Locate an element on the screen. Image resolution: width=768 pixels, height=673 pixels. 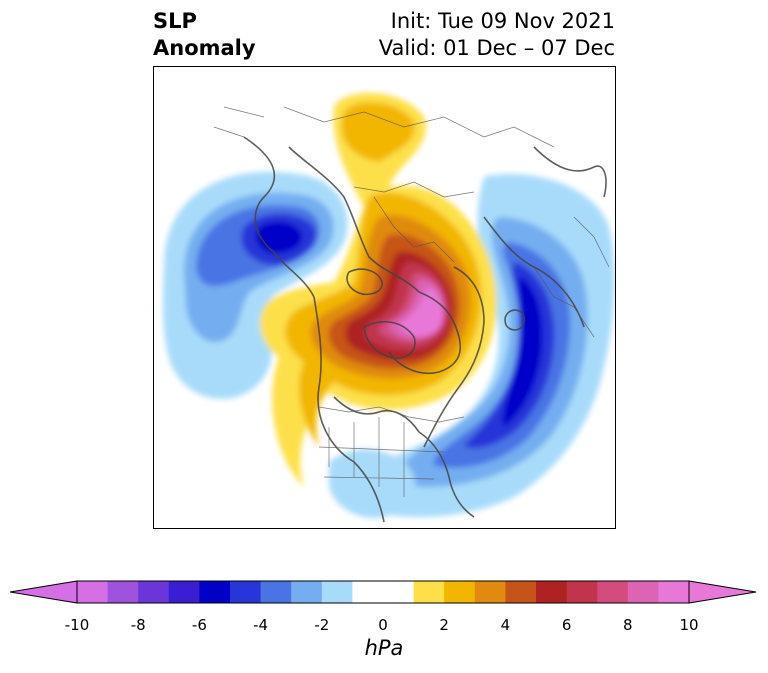
colorbar is located at coordinates (383, 592).